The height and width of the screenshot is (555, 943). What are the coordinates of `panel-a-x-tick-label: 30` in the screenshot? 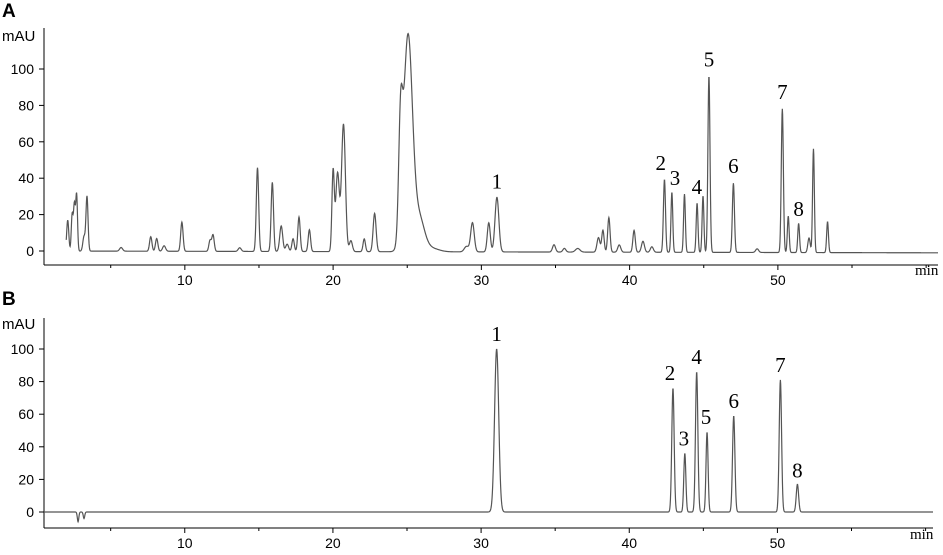 It's located at (482, 280).